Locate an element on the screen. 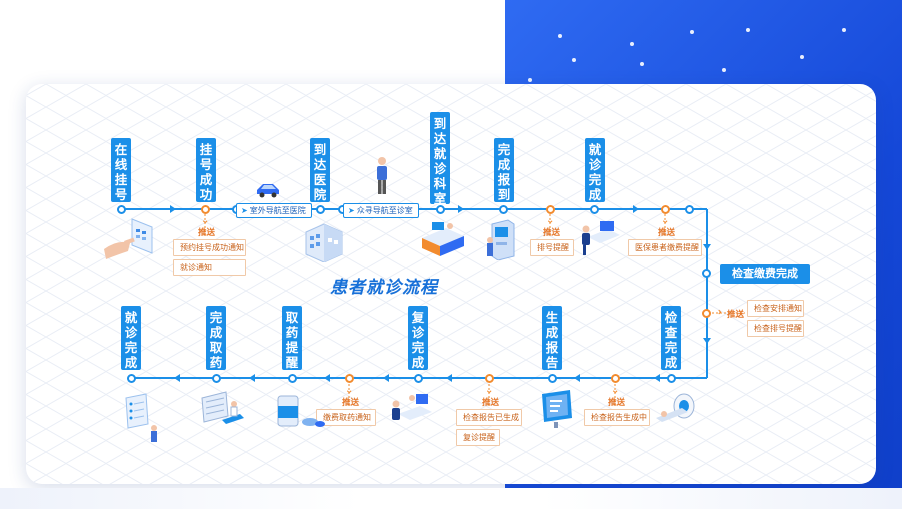  nav-outdoor: ➤ 室外导航至医院 is located at coordinates (274, 210).